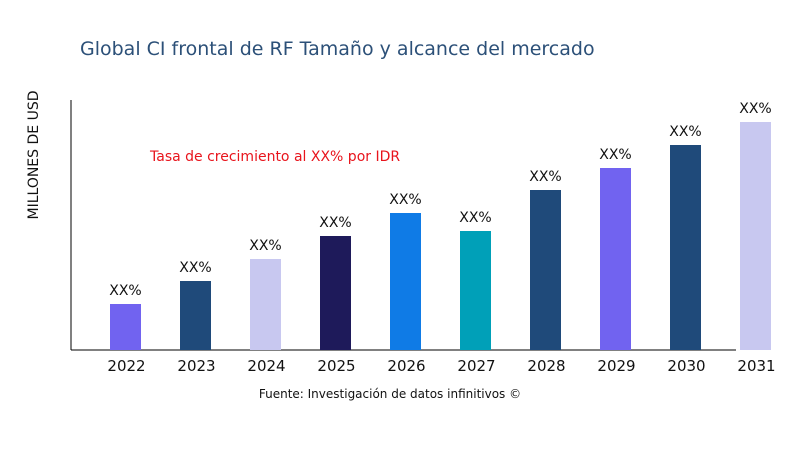 Image resolution: width=800 pixels, height=450 pixels. Describe the element at coordinates (405, 200) in the screenshot. I see `data-label-2026: XX%` at that location.